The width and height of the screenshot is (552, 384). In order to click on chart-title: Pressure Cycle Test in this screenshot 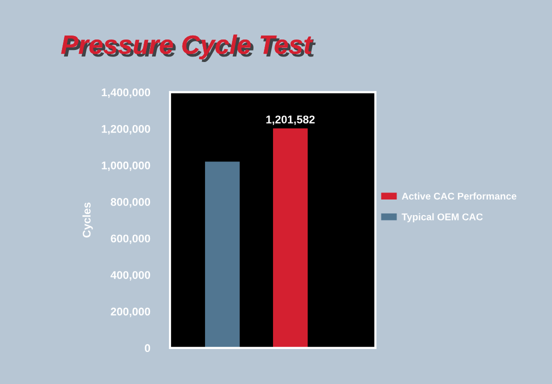, I will do `click(188, 48)`.